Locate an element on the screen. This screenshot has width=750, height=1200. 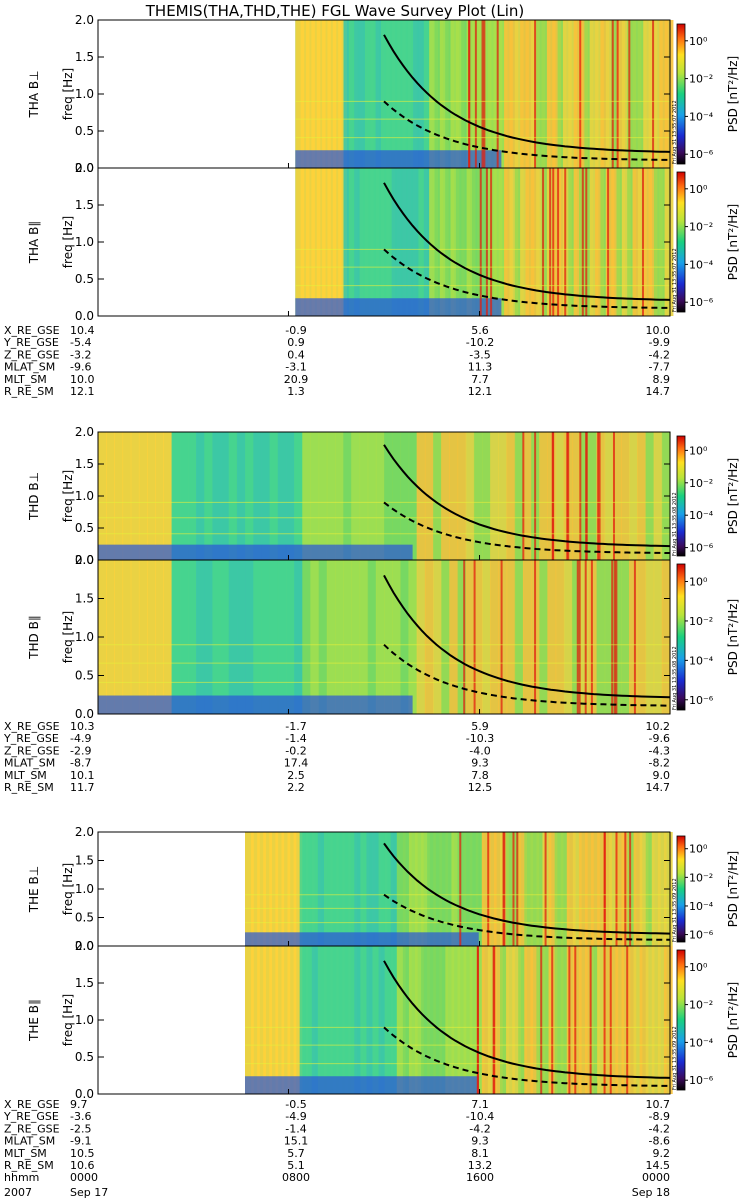
ephemeris-value: 15.1 is located at coordinates (296, 1141).